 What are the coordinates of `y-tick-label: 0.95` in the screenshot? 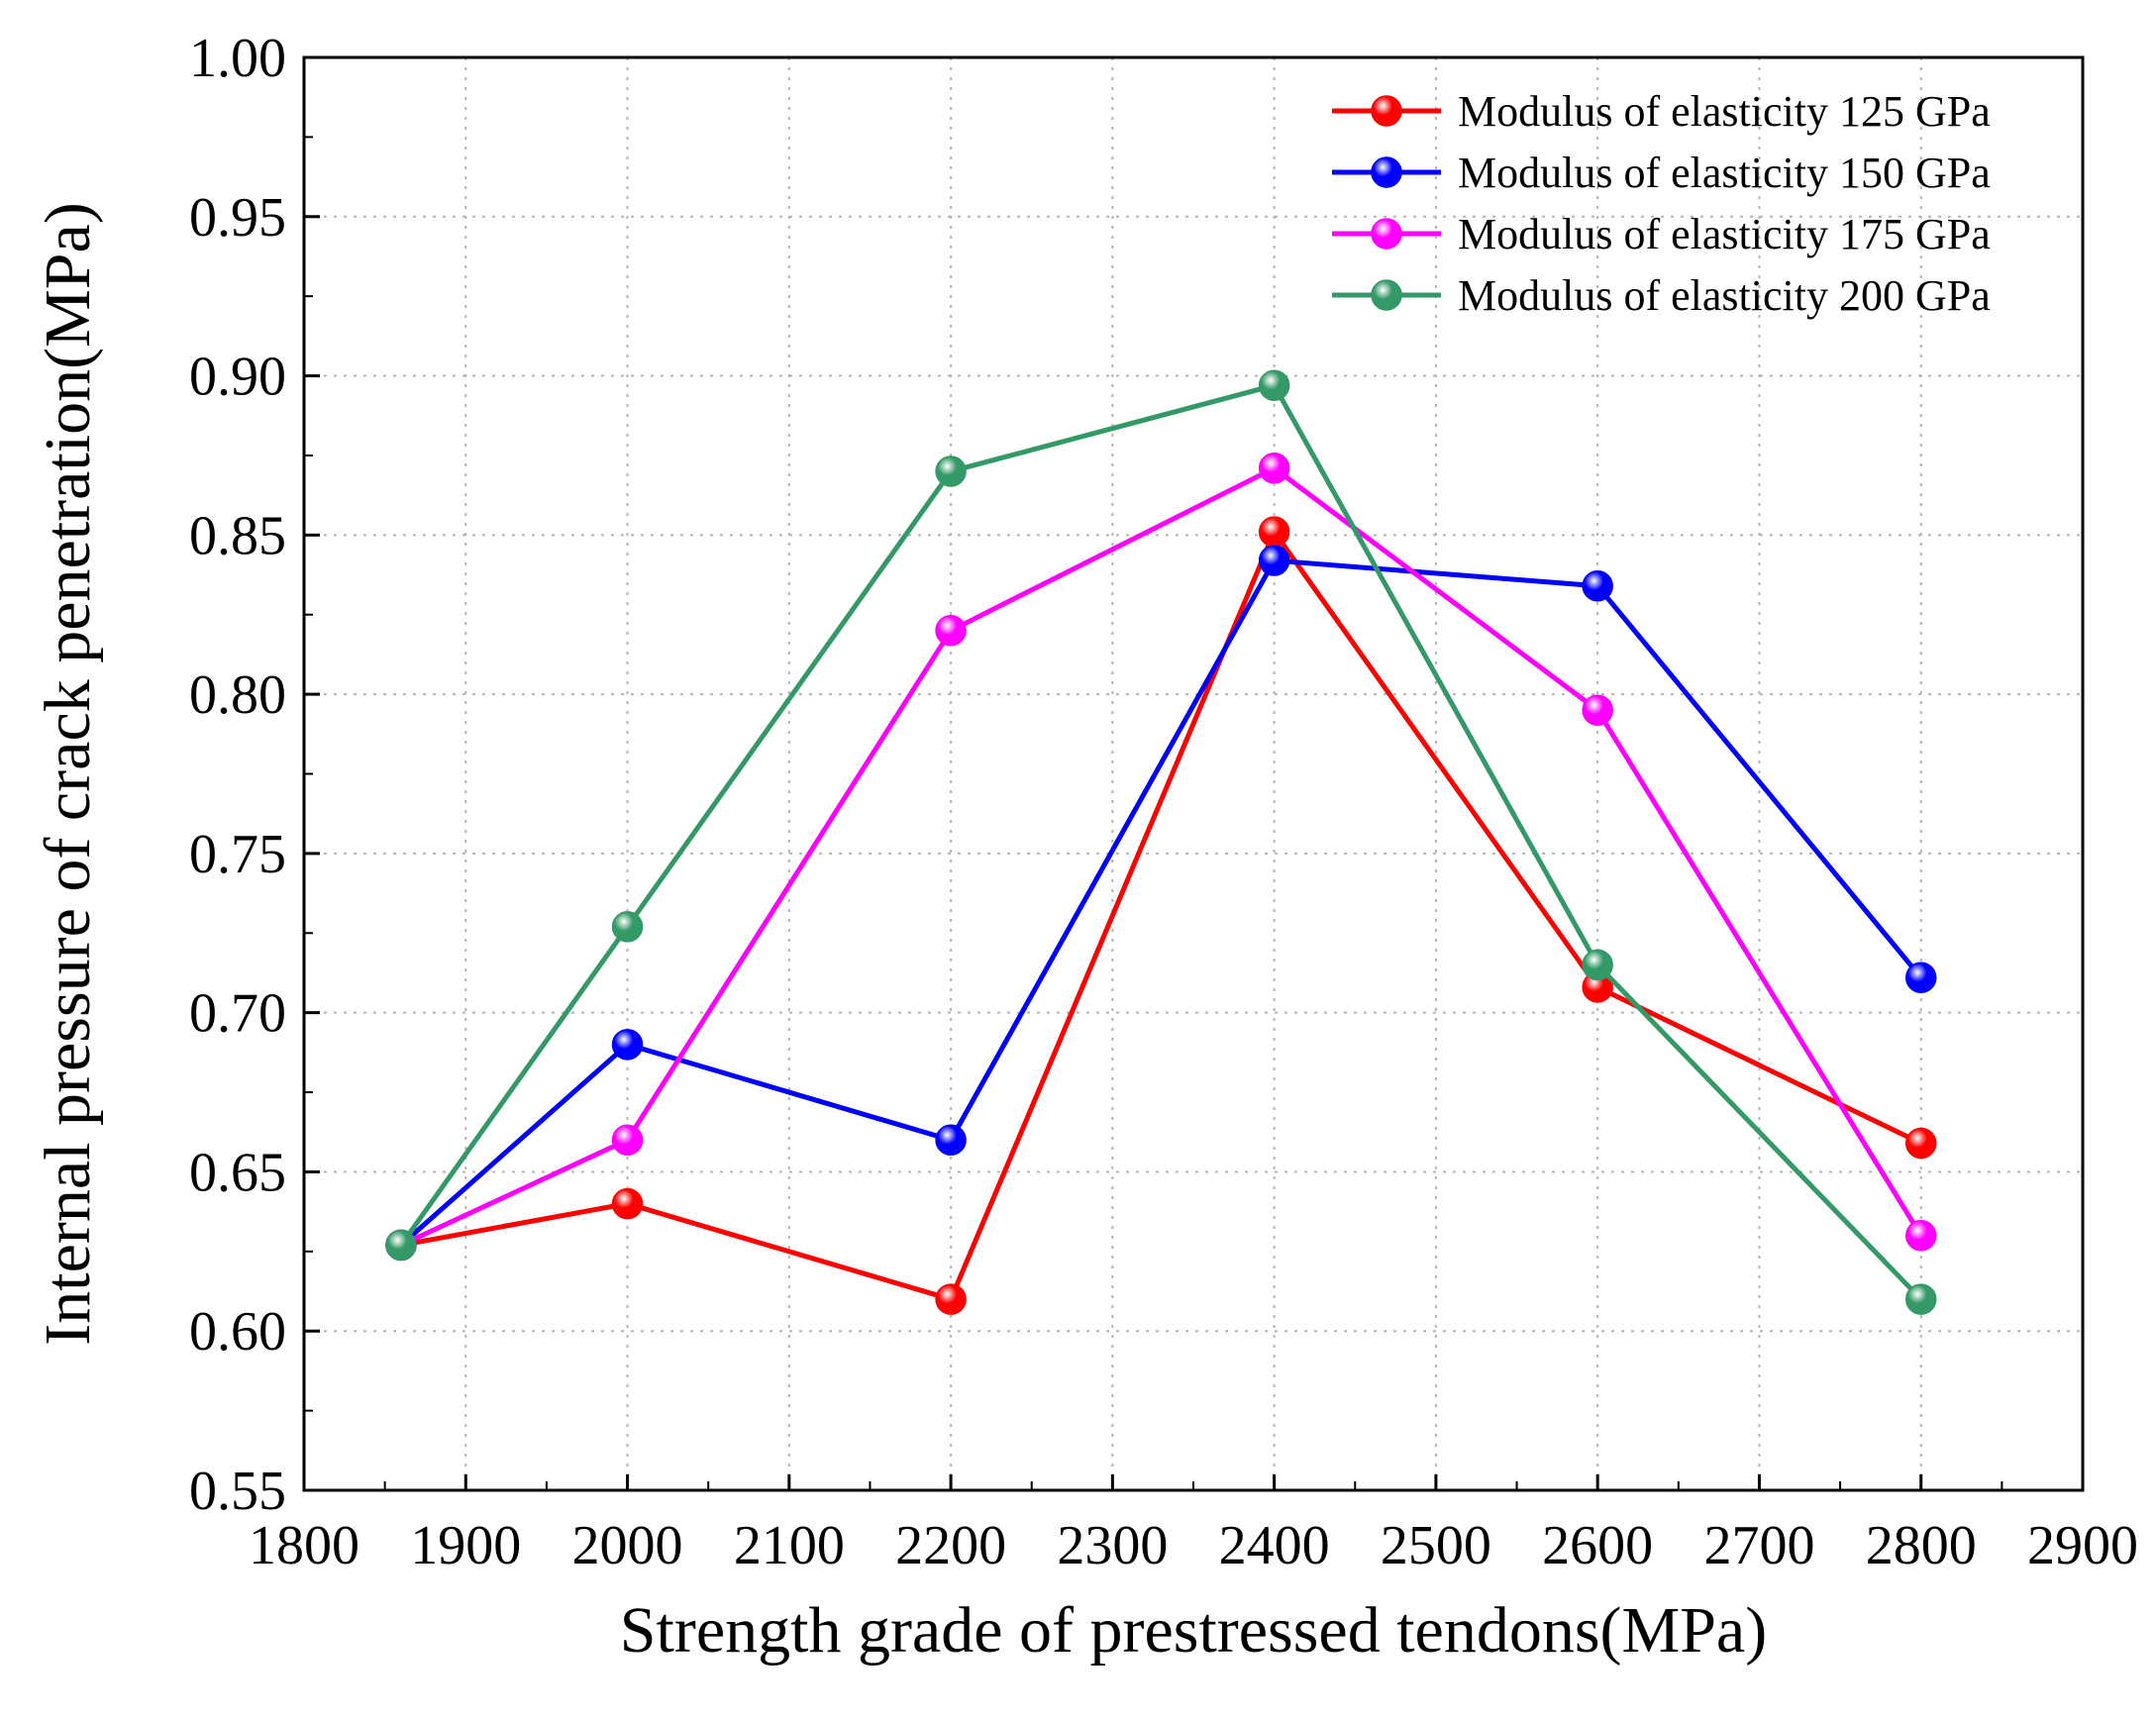 It's located at (237, 218).